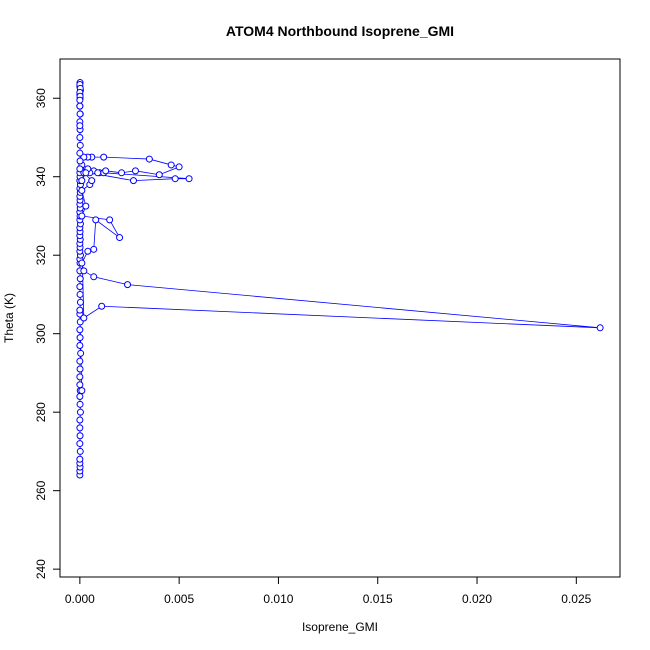  Describe the element at coordinates (41, 98) in the screenshot. I see `y-tick-label: 360` at that location.